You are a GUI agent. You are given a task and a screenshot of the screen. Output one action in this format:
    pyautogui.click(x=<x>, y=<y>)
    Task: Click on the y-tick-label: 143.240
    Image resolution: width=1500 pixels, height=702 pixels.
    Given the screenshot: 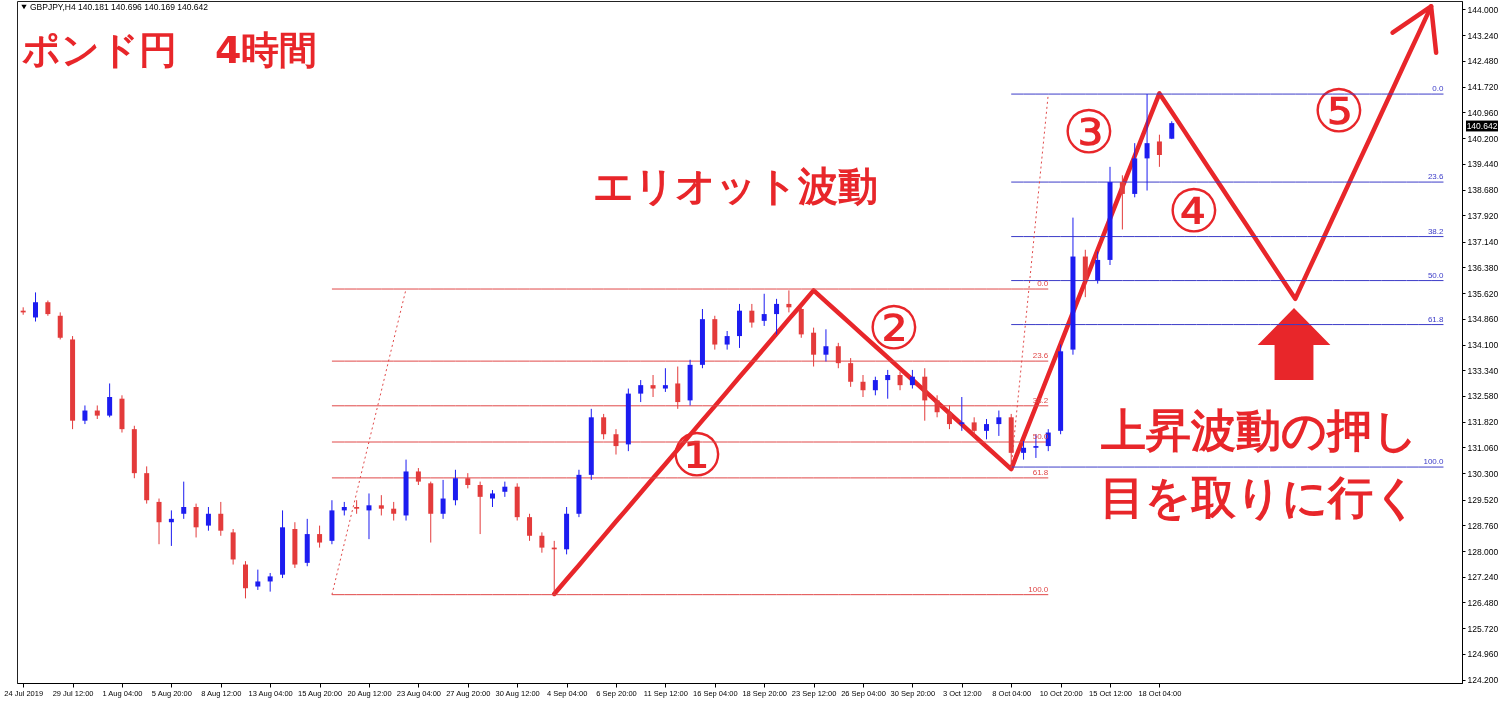 What is the action you would take?
    pyautogui.click(x=1483, y=35)
    